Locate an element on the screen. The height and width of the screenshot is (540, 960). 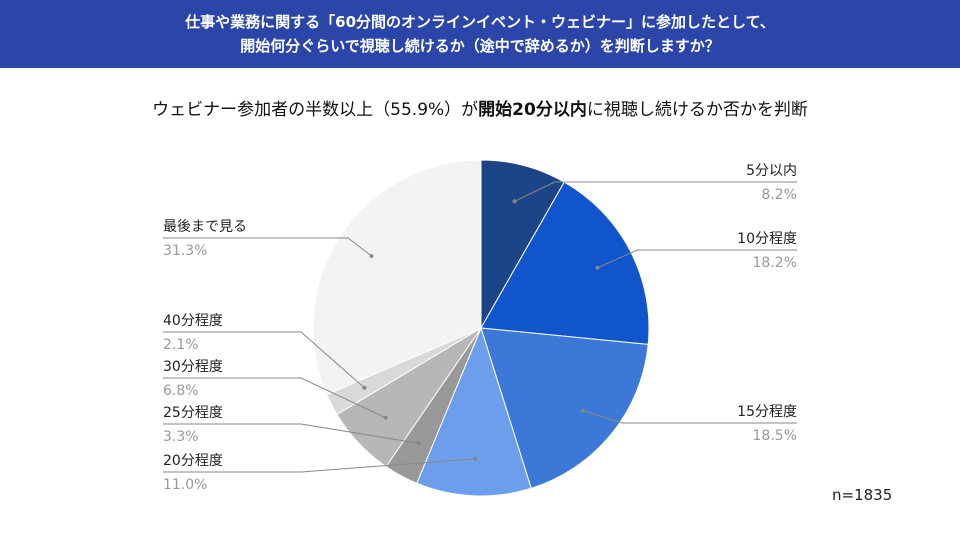
slice-label-group-8: 最後まで見る 31.3% is located at coordinates (268, 239).